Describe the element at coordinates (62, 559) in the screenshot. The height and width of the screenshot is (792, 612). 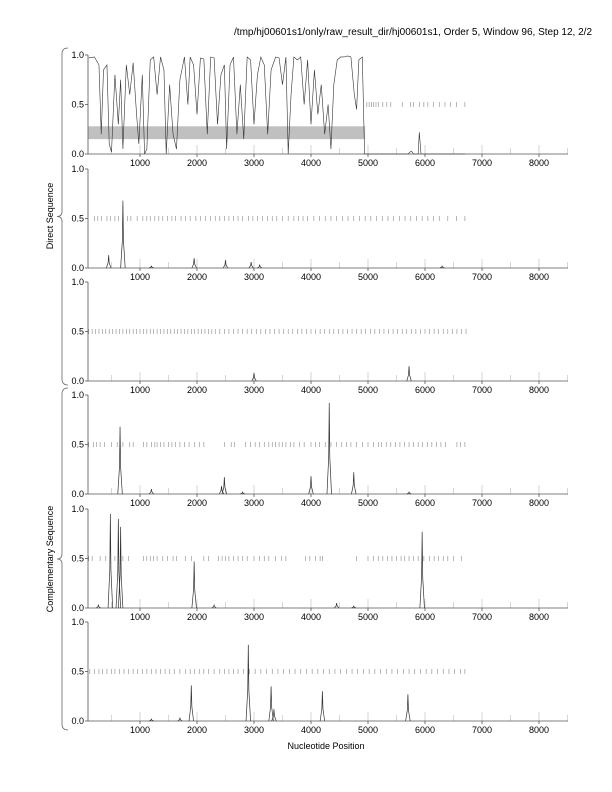
I see `complementary-sequence-brace` at that location.